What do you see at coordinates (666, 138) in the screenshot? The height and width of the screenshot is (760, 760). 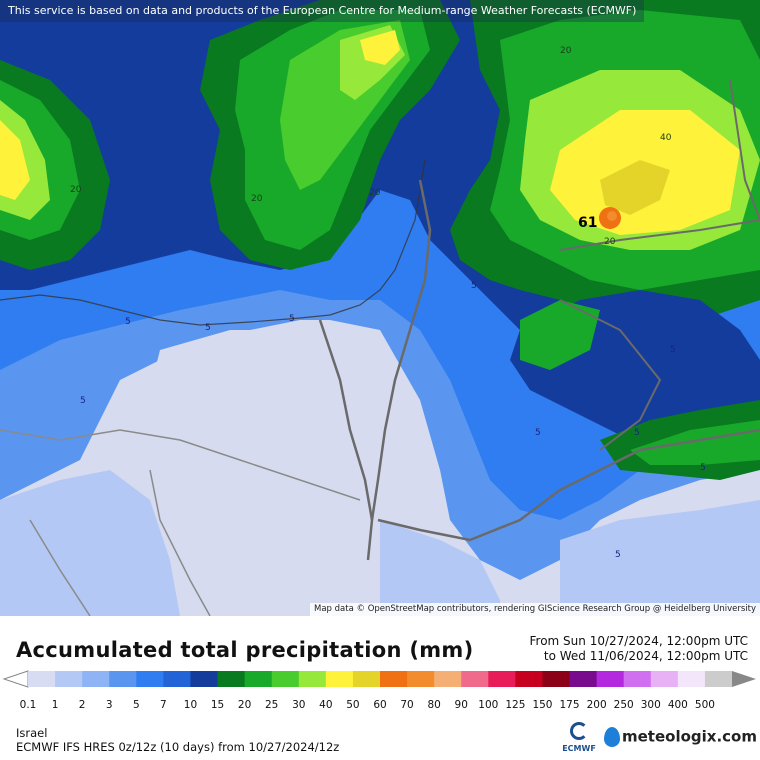 I see `contour-label: 40` at bounding box center [666, 138].